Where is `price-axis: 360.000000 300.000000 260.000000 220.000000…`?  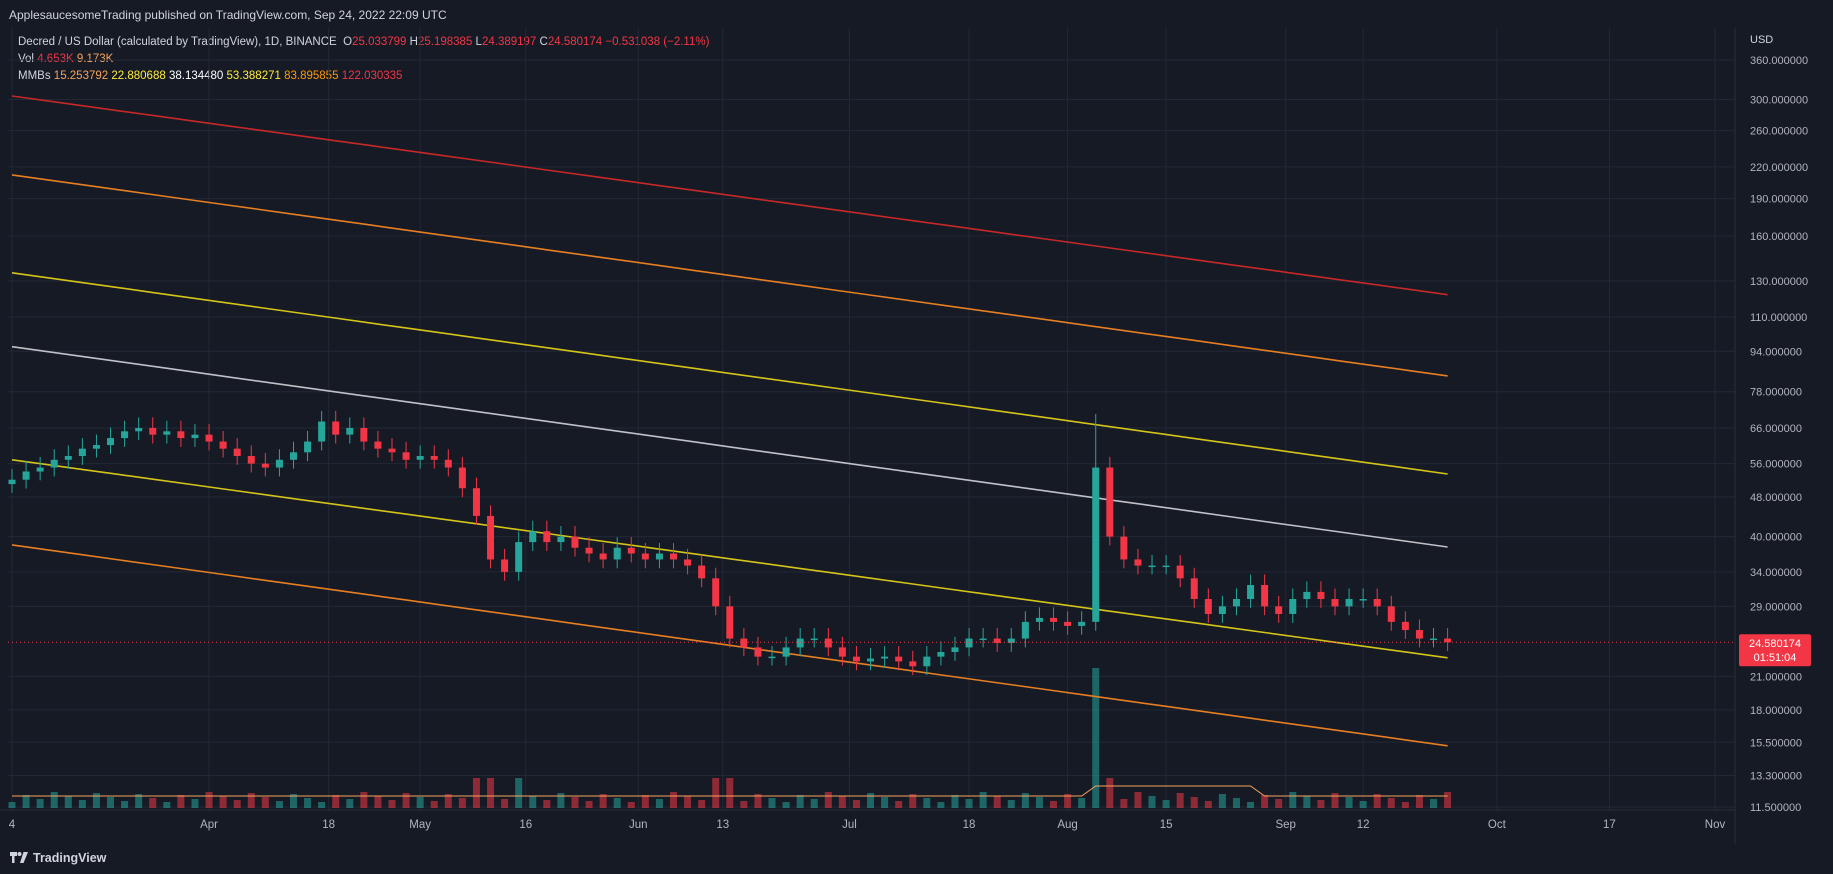
price-axis: 360.000000 300.000000 260.000000 220.000000… is located at coordinates (1779, 434).